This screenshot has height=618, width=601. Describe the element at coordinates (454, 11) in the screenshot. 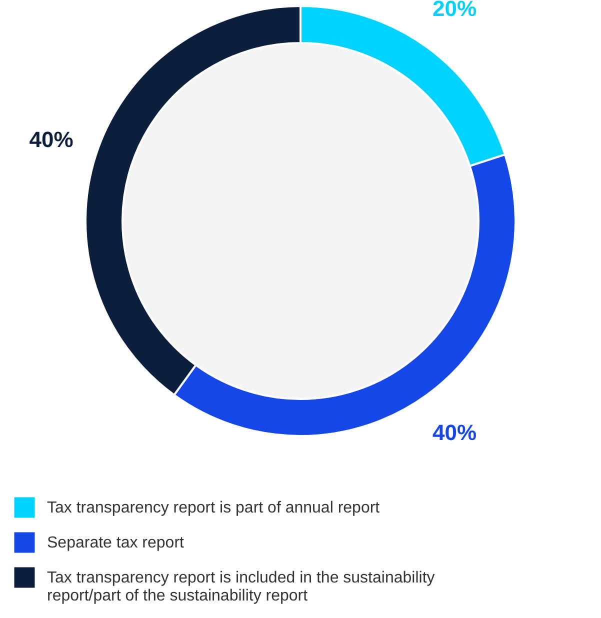

I see `data-label: 20%` at that location.